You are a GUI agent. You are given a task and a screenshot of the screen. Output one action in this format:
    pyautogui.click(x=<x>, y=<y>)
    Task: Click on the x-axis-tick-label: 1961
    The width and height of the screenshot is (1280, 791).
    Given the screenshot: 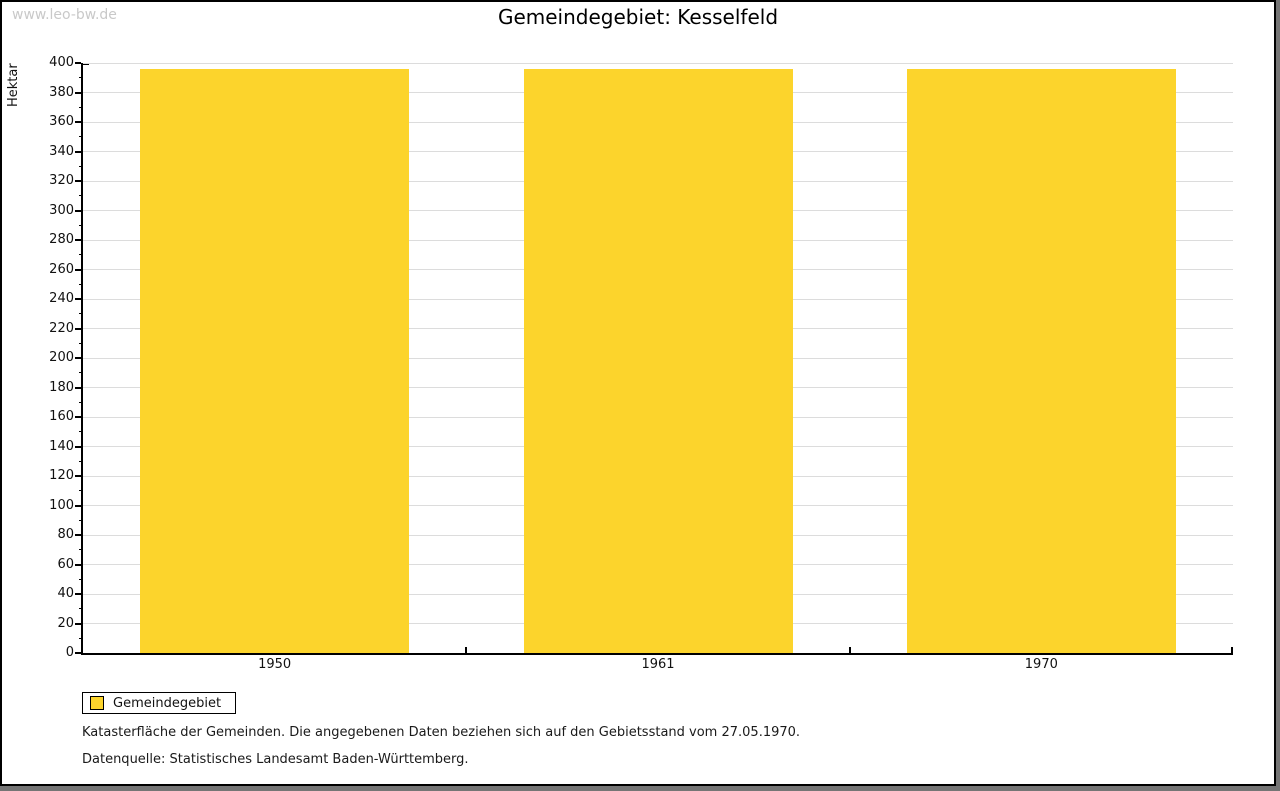 What is the action you would take?
    pyautogui.click(x=658, y=664)
    